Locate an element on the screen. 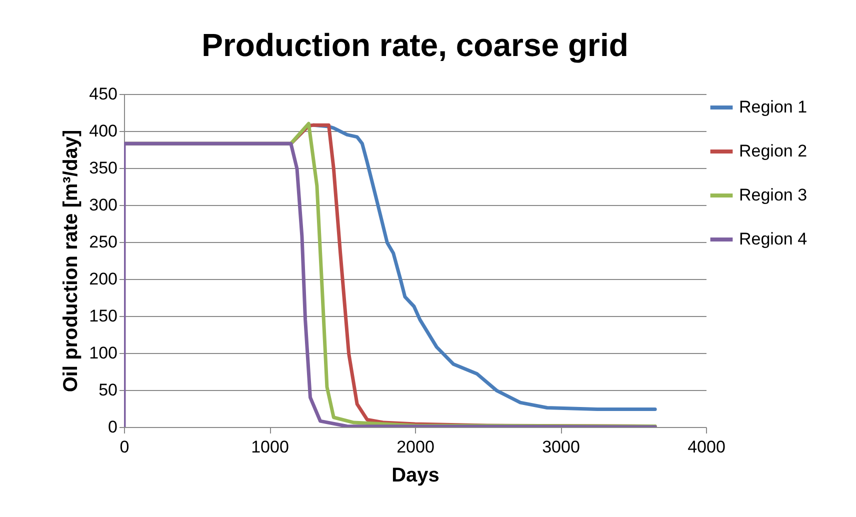  chart-title: Production rate, coarse grid is located at coordinates (415, 45).